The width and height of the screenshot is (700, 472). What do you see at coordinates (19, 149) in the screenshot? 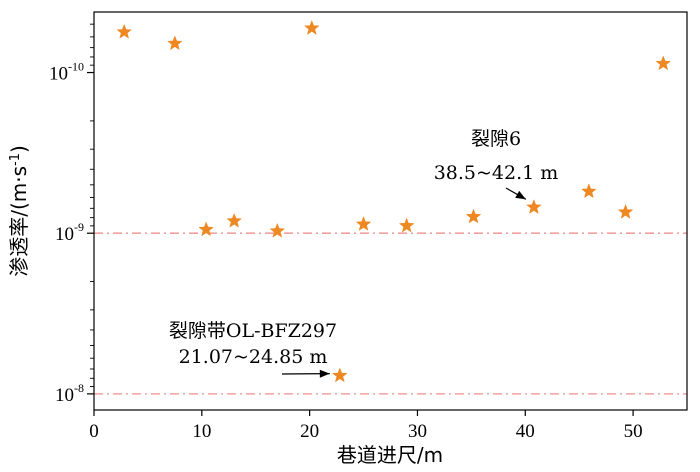
I see `y-axis-title-close: )` at bounding box center [19, 149].